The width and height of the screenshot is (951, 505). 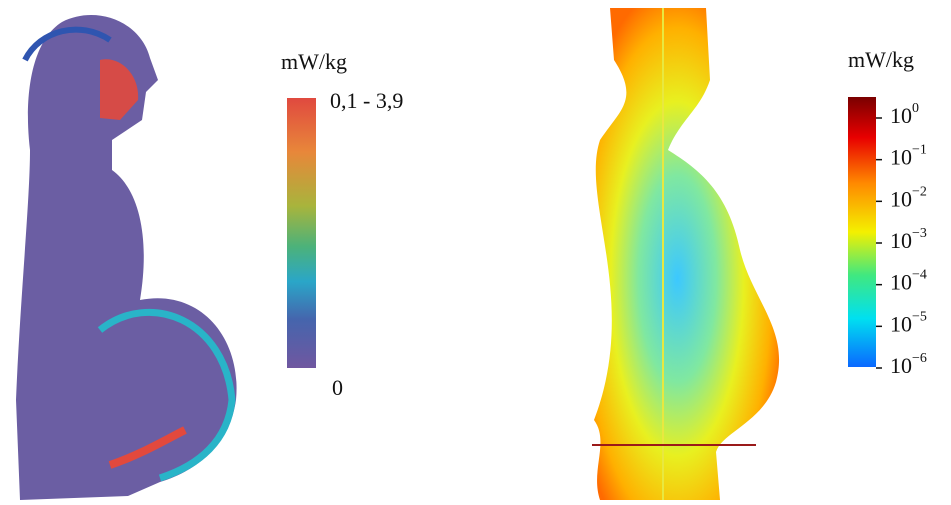 I want to click on tick-exponent: −2, so click(x=919, y=192).